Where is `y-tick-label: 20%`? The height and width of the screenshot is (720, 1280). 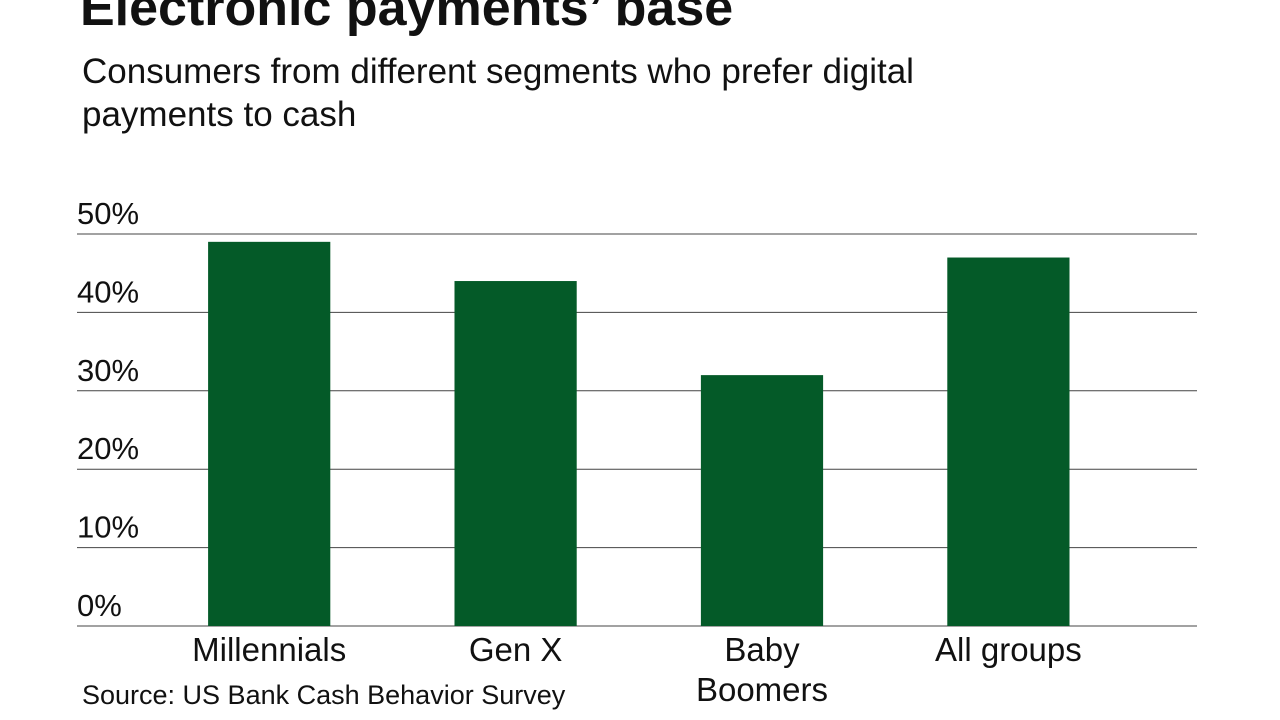 y-tick-label: 20% is located at coordinates (108, 448).